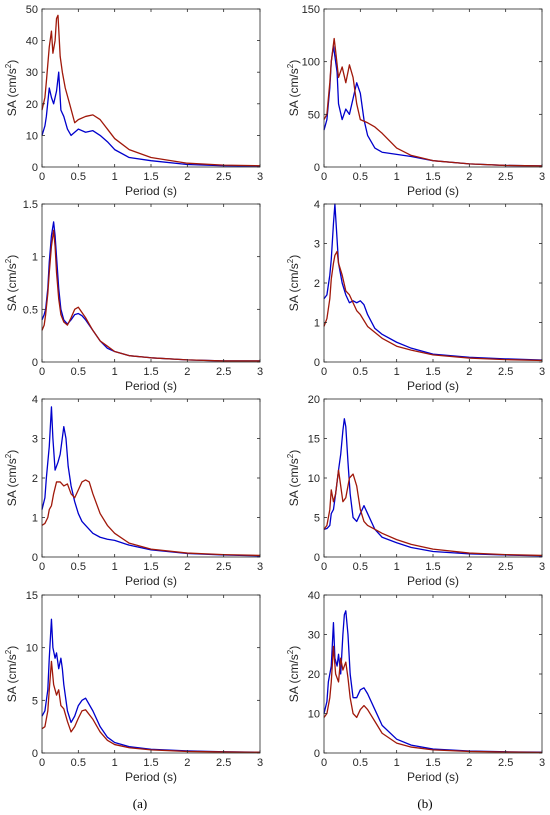 The image size is (550, 815). Describe the element at coordinates (311, 10) in the screenshot. I see `y-tick-label: 150` at that location.